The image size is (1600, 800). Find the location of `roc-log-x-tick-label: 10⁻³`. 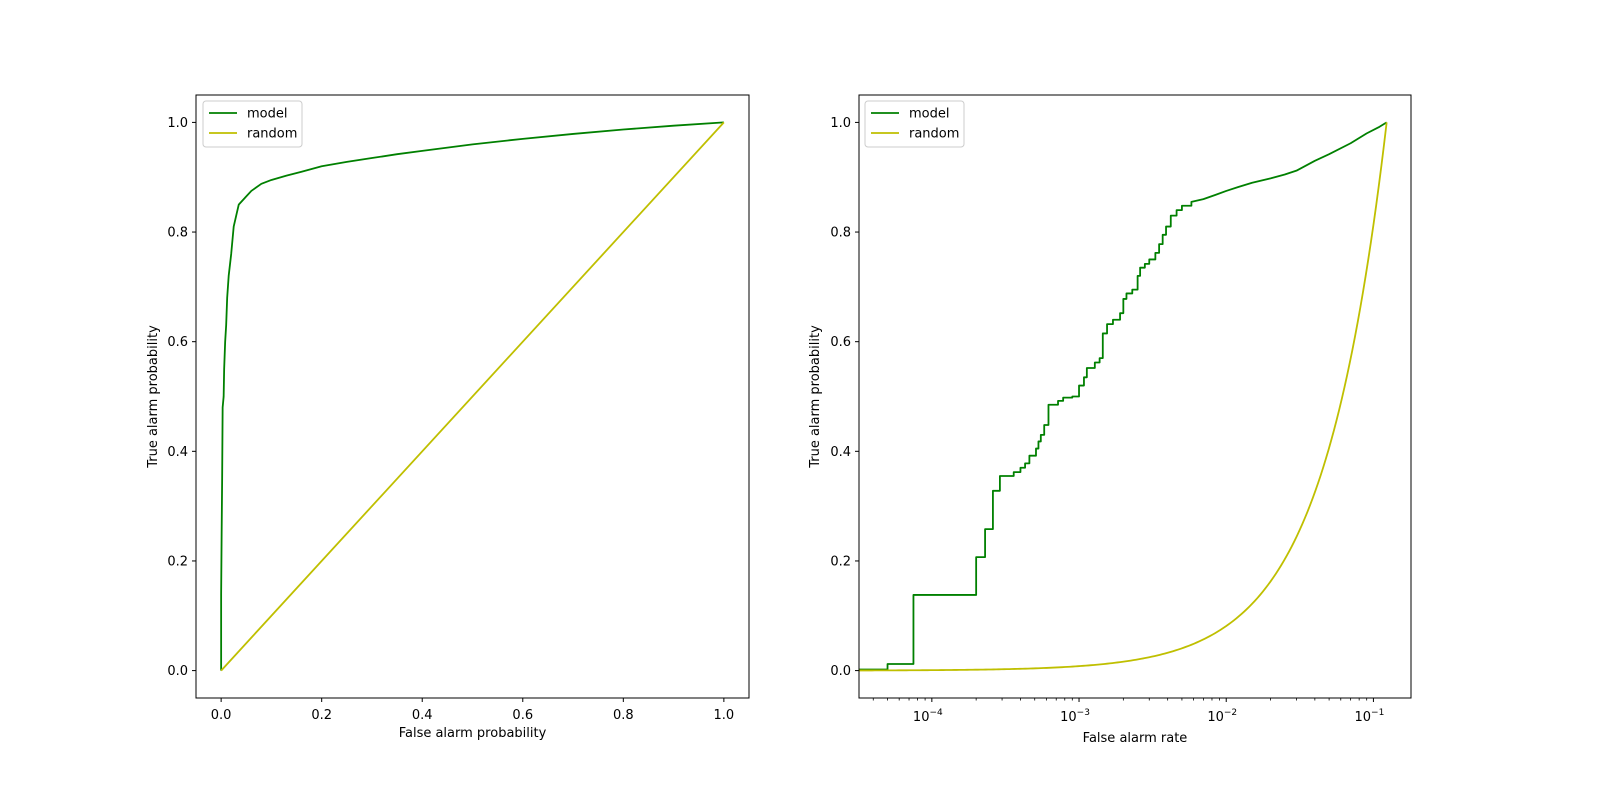

roc-log-x-tick-label: 10⁻³ is located at coordinates (1075, 716).